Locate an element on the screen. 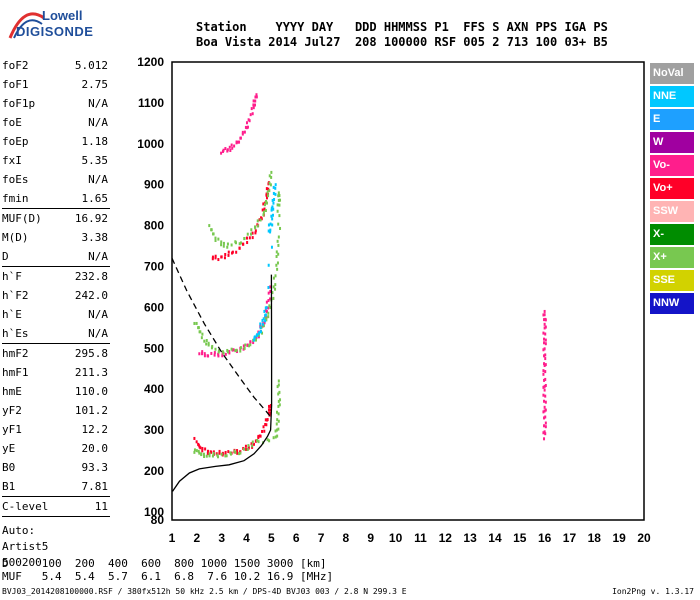 This screenshot has width=700, height=600. x-tick-label: 13 is located at coordinates (470, 538).